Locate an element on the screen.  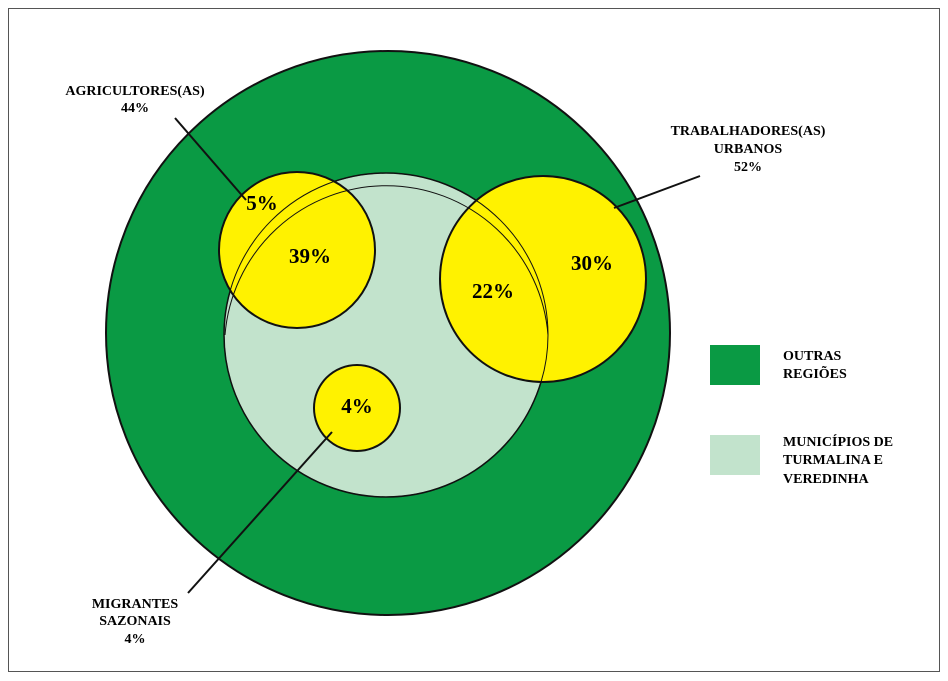
legend-label: REGIÕES is located at coordinates (815, 373).